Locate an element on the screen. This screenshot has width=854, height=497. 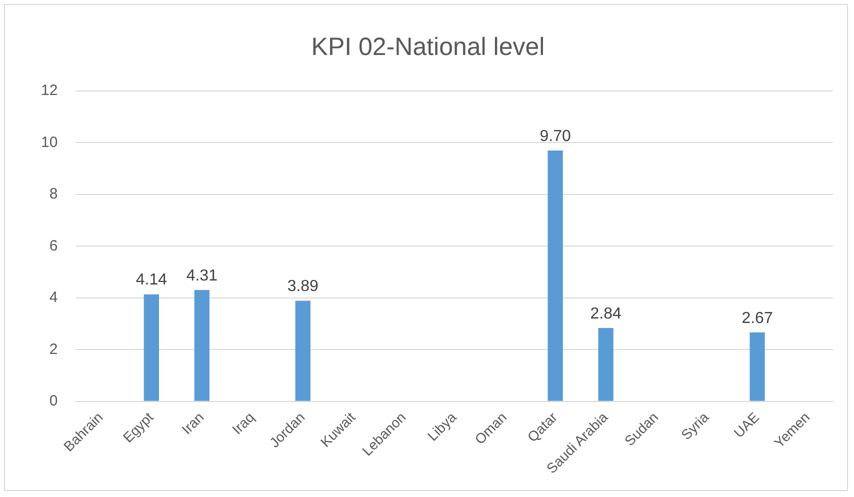
data-label: 9.70 is located at coordinates (555, 136).